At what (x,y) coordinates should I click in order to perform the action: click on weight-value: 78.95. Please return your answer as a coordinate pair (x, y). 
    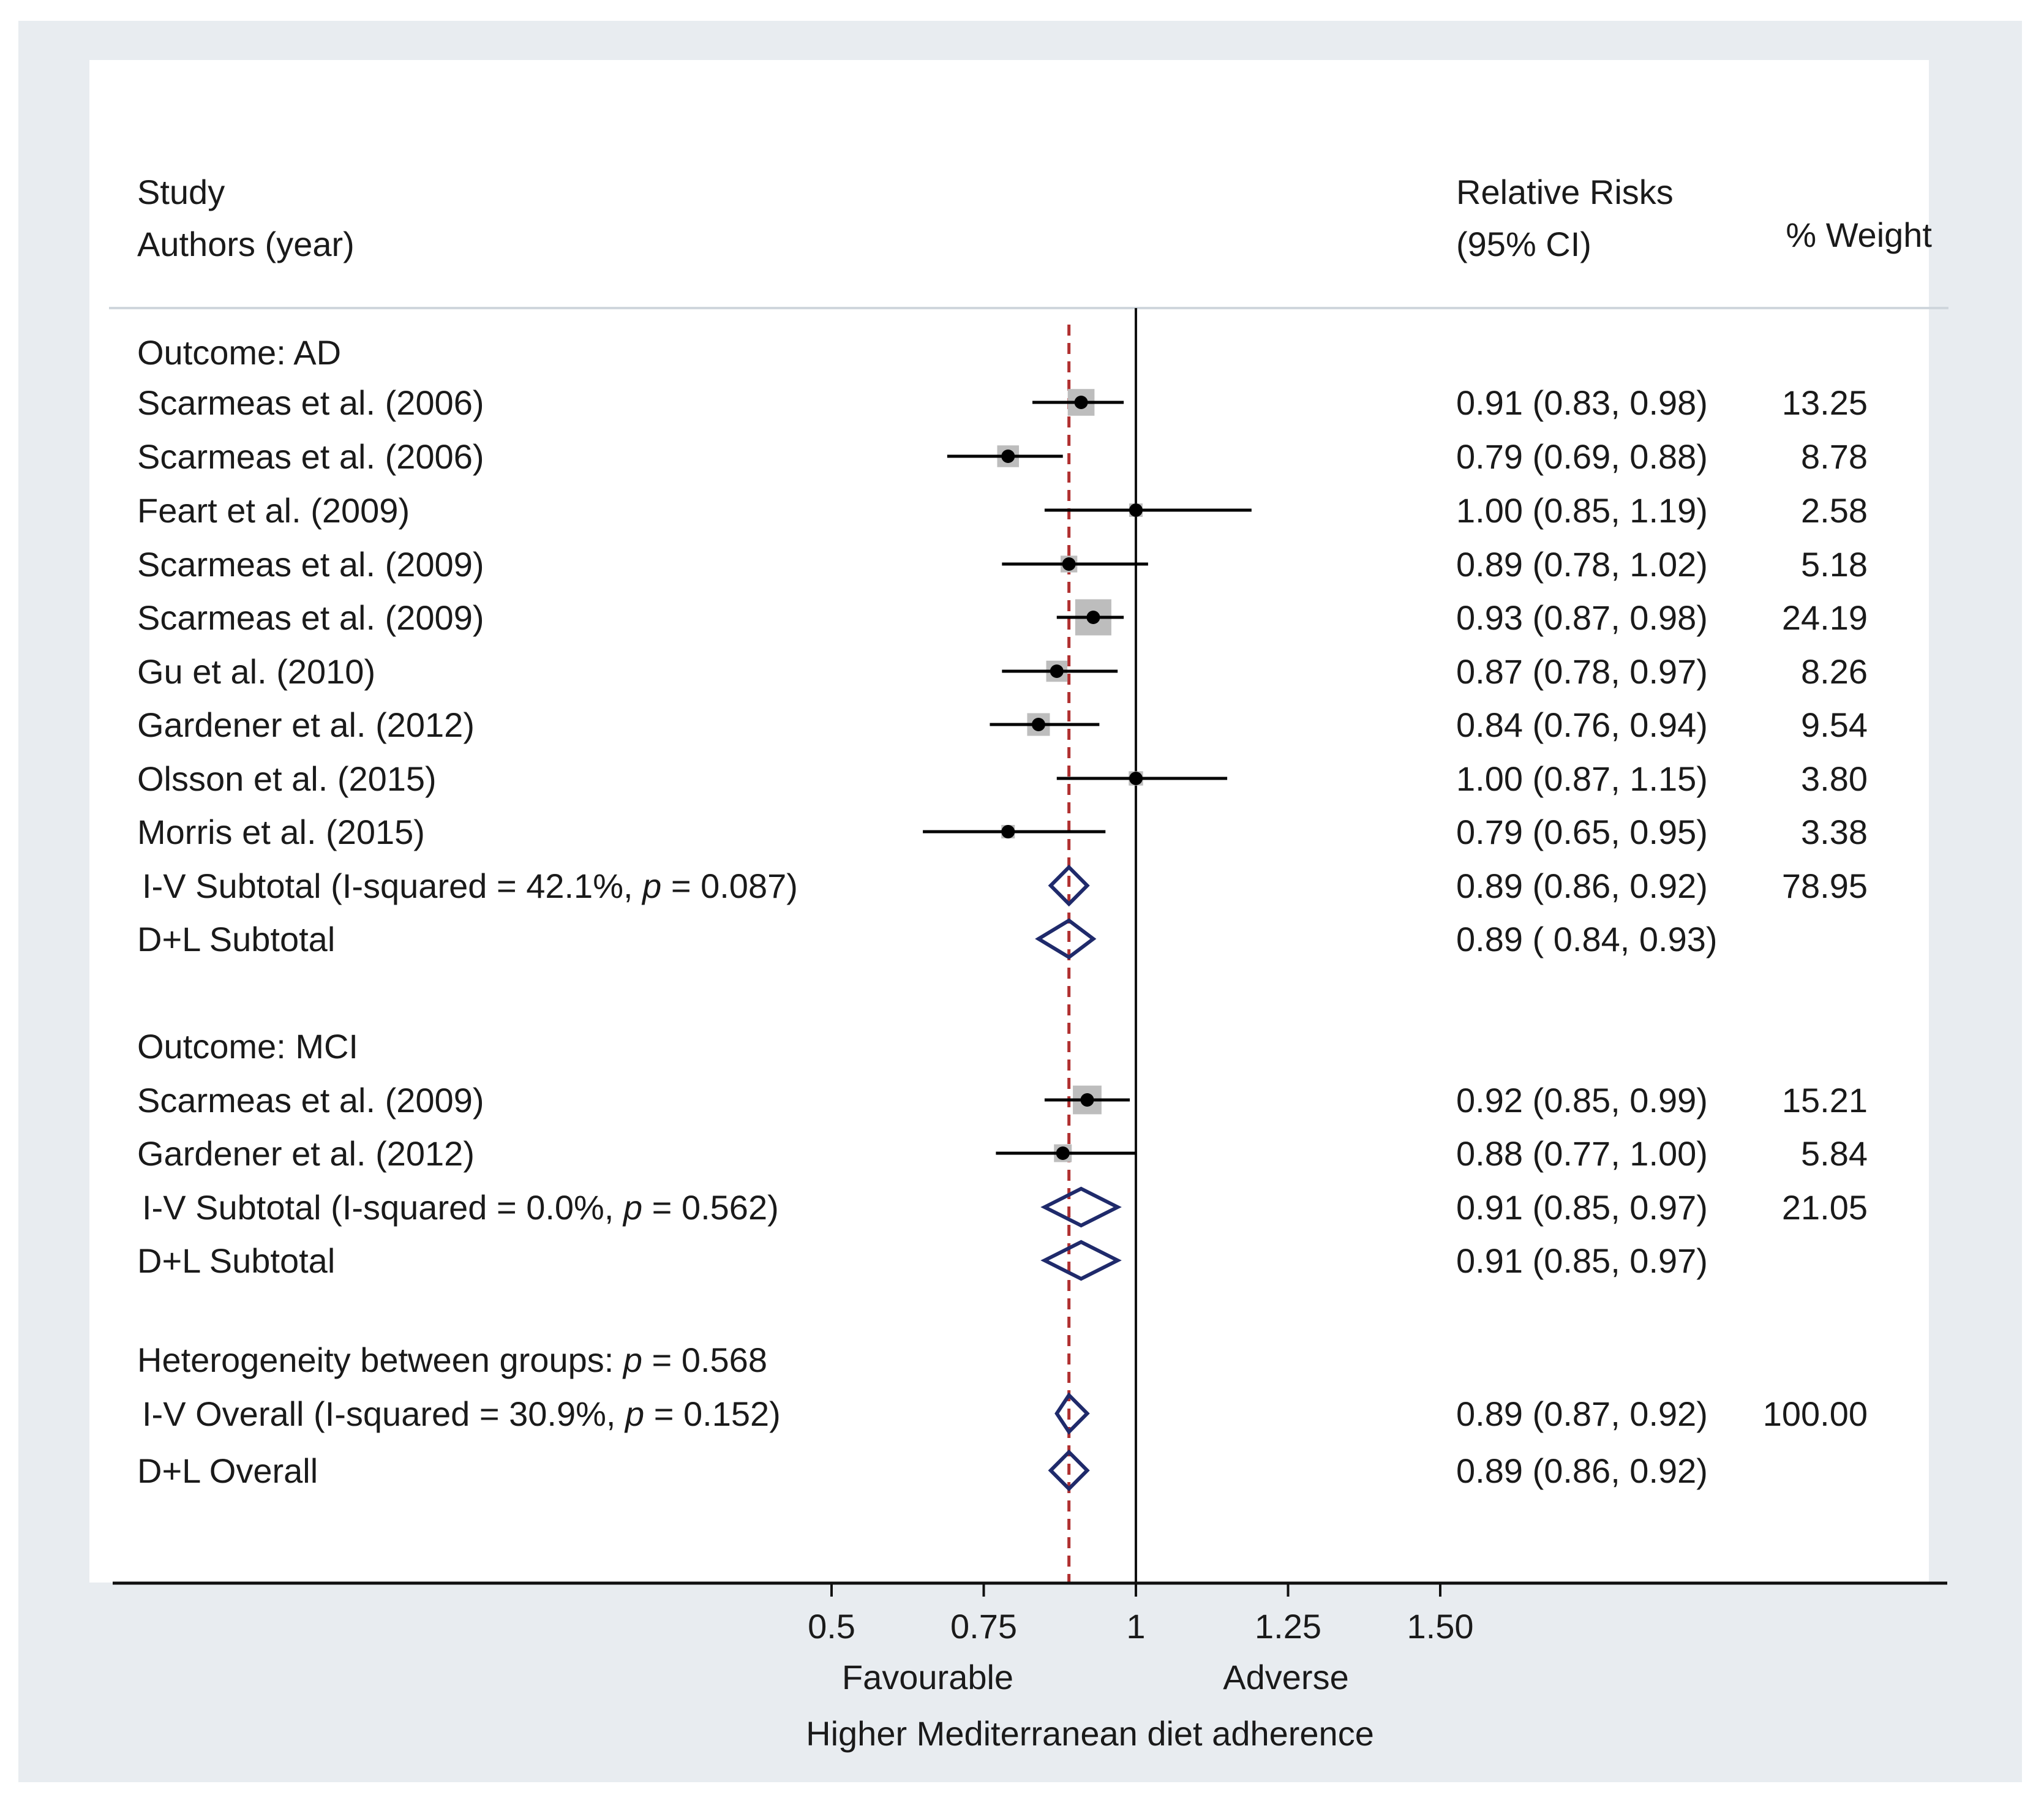
    Looking at the image, I should click on (1825, 886).